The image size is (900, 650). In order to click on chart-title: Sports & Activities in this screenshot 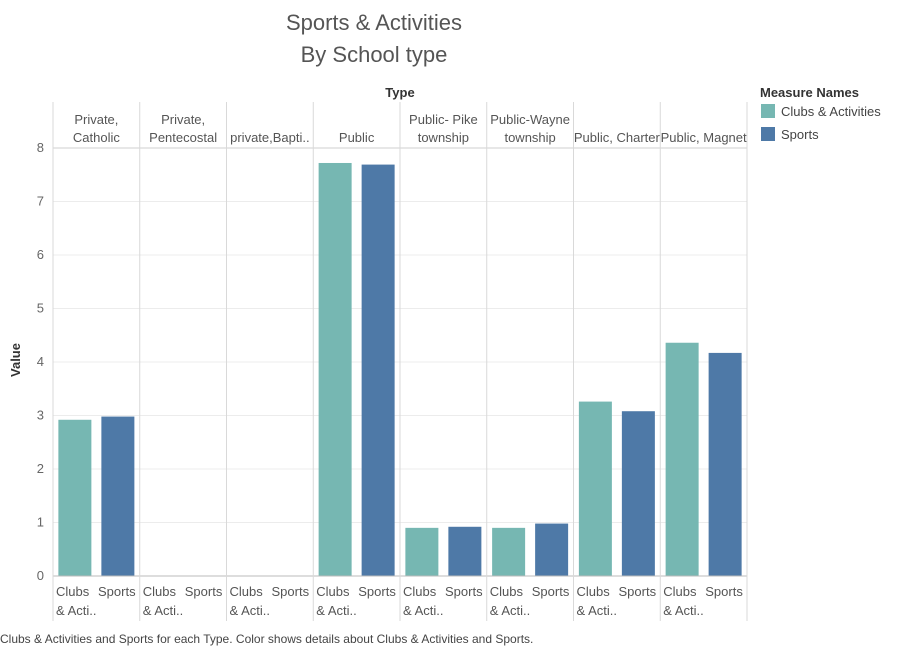, I will do `click(374, 22)`.